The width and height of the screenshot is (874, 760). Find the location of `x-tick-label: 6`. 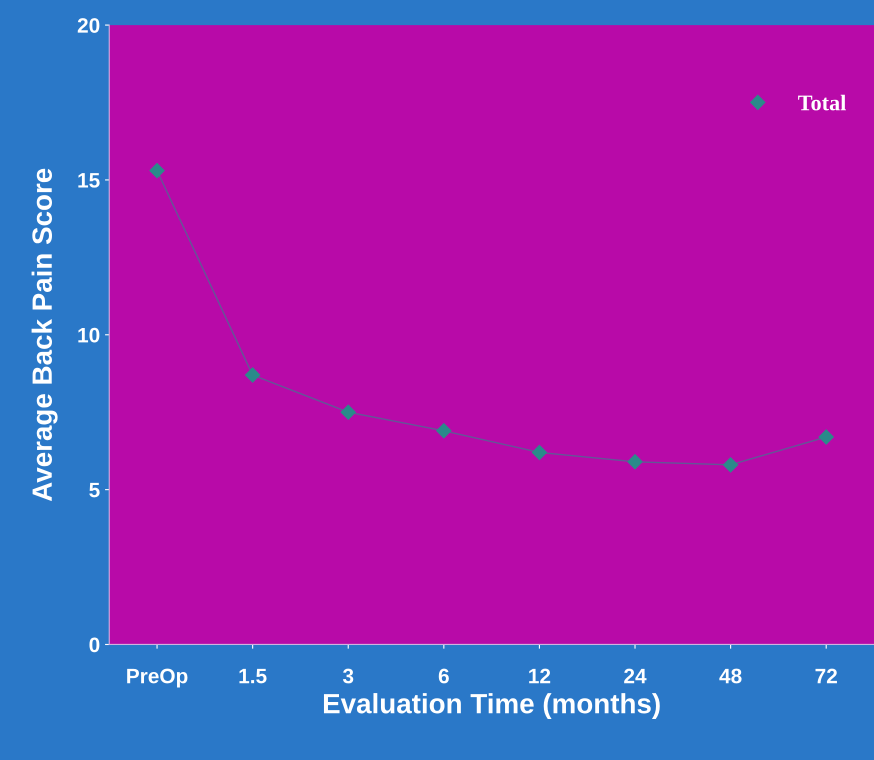

x-tick-label: 6 is located at coordinates (443, 676).